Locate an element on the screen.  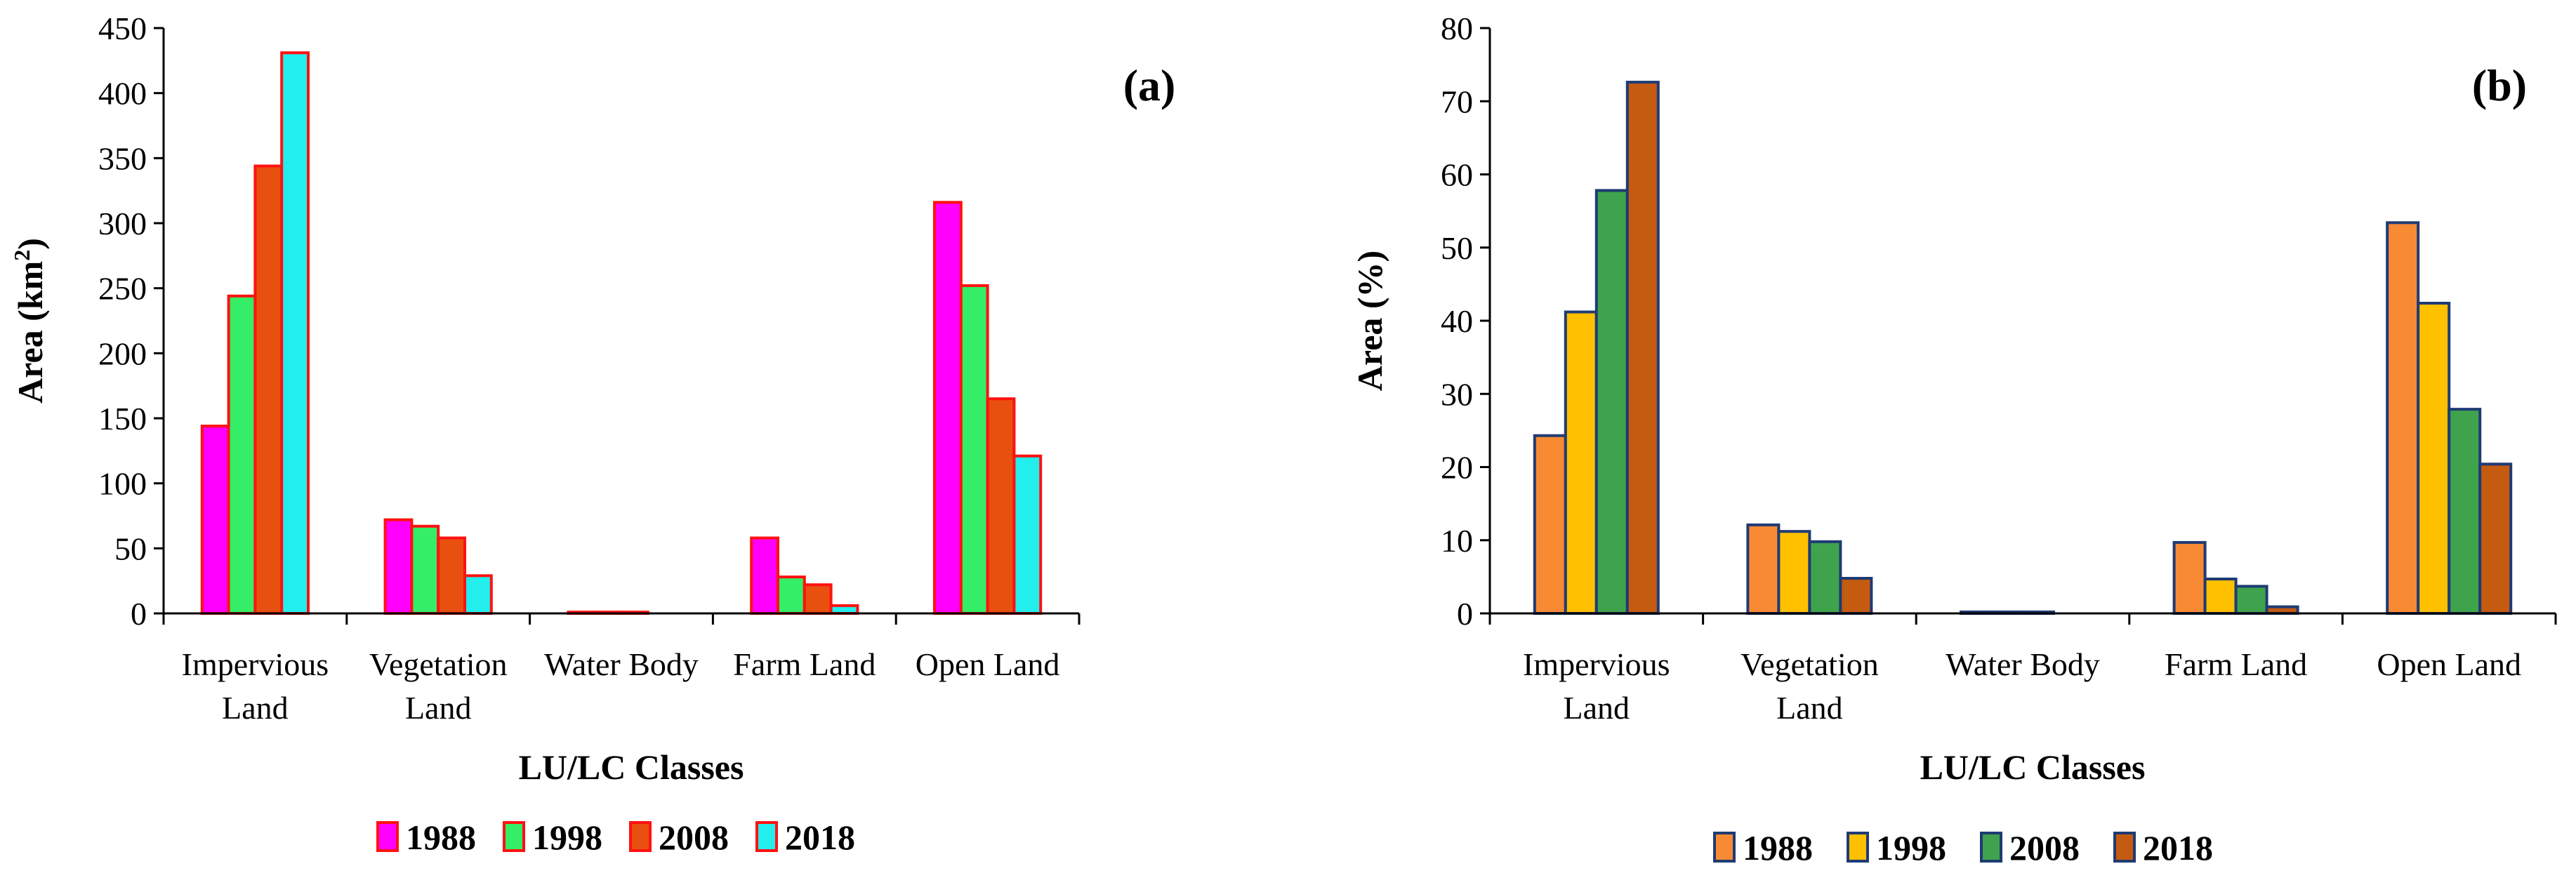
y-tick-label: 100 is located at coordinates (122, 484).